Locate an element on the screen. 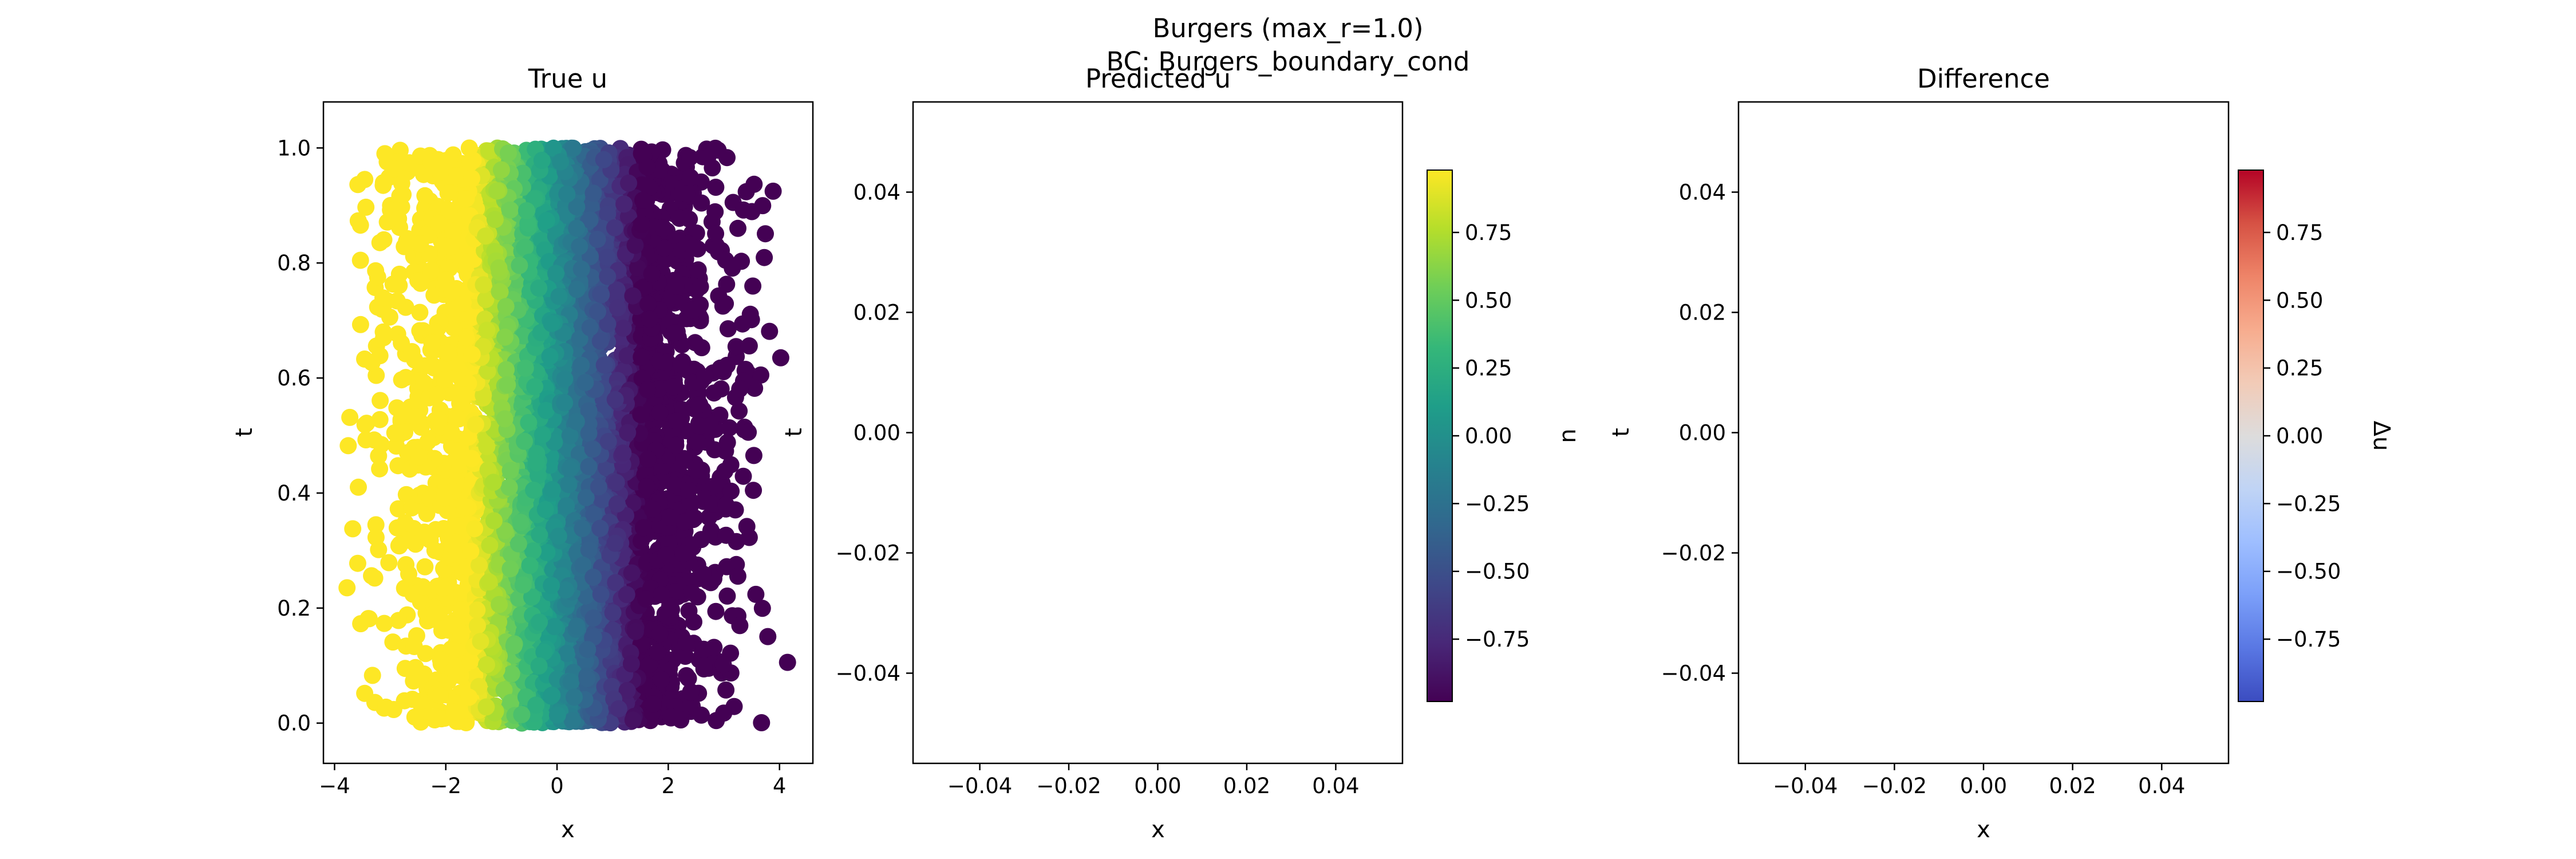 The height and width of the screenshot is (859, 2576). figure-title-line1: Burgers (max_r=1.0) is located at coordinates (1287, 28).